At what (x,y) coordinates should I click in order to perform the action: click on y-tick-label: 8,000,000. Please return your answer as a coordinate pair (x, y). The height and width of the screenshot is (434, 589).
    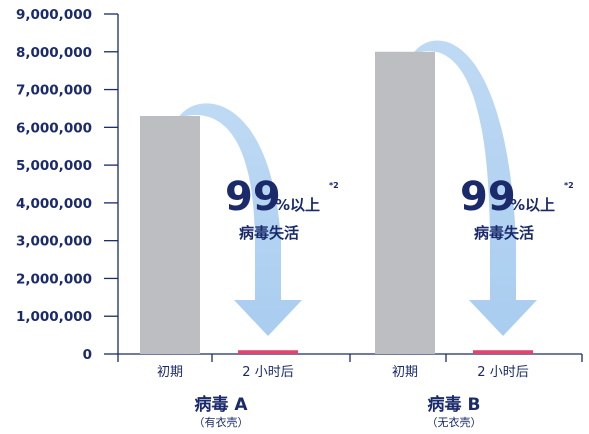
    Looking at the image, I should click on (54, 53).